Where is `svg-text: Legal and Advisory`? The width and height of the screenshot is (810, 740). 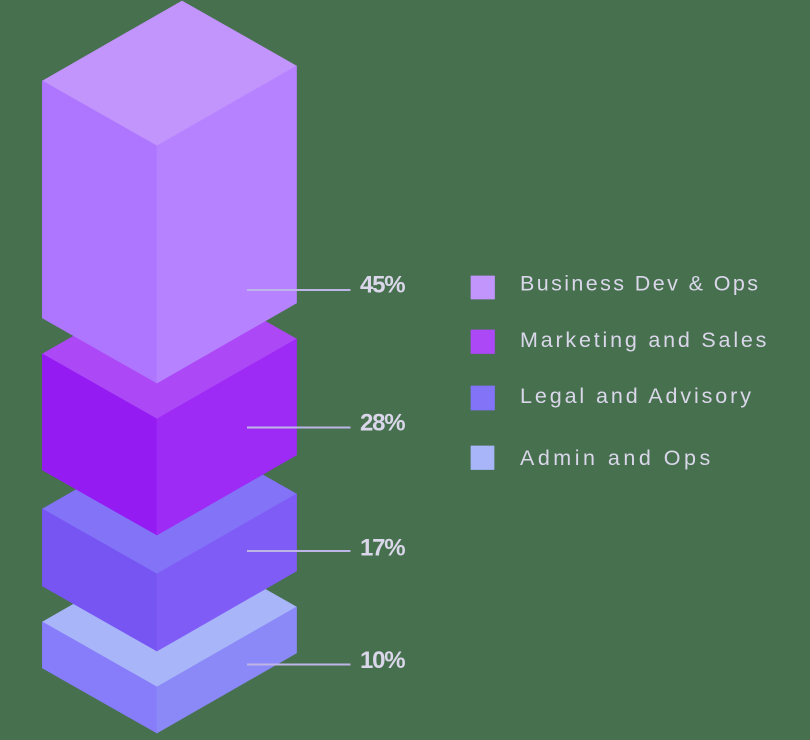 svg-text: Legal and Advisory is located at coordinates (637, 396).